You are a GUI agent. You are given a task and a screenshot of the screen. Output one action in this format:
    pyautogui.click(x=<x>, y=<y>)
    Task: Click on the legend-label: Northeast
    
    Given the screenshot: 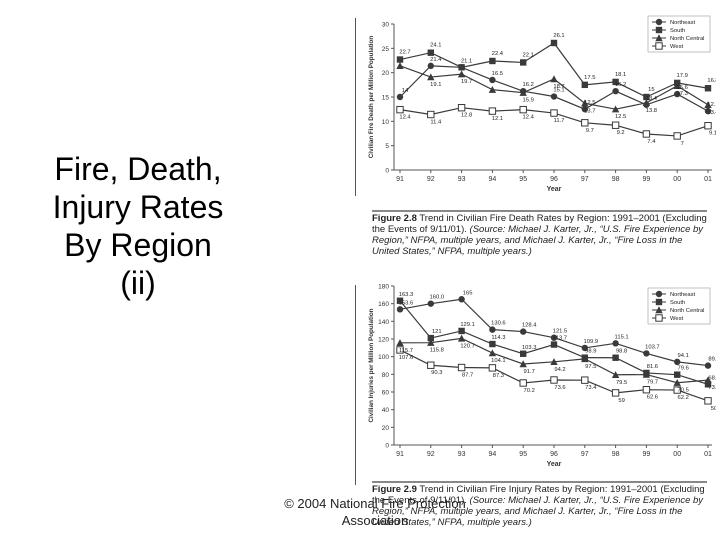 What is the action you would take?
    pyautogui.click(x=683, y=23)
    